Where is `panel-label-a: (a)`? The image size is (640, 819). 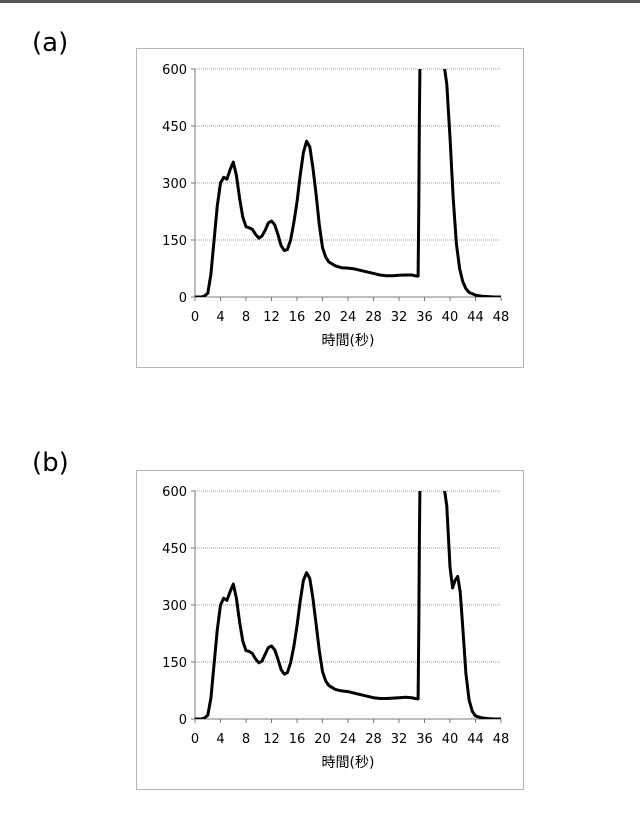 panel-label-a: (a) is located at coordinates (50, 43).